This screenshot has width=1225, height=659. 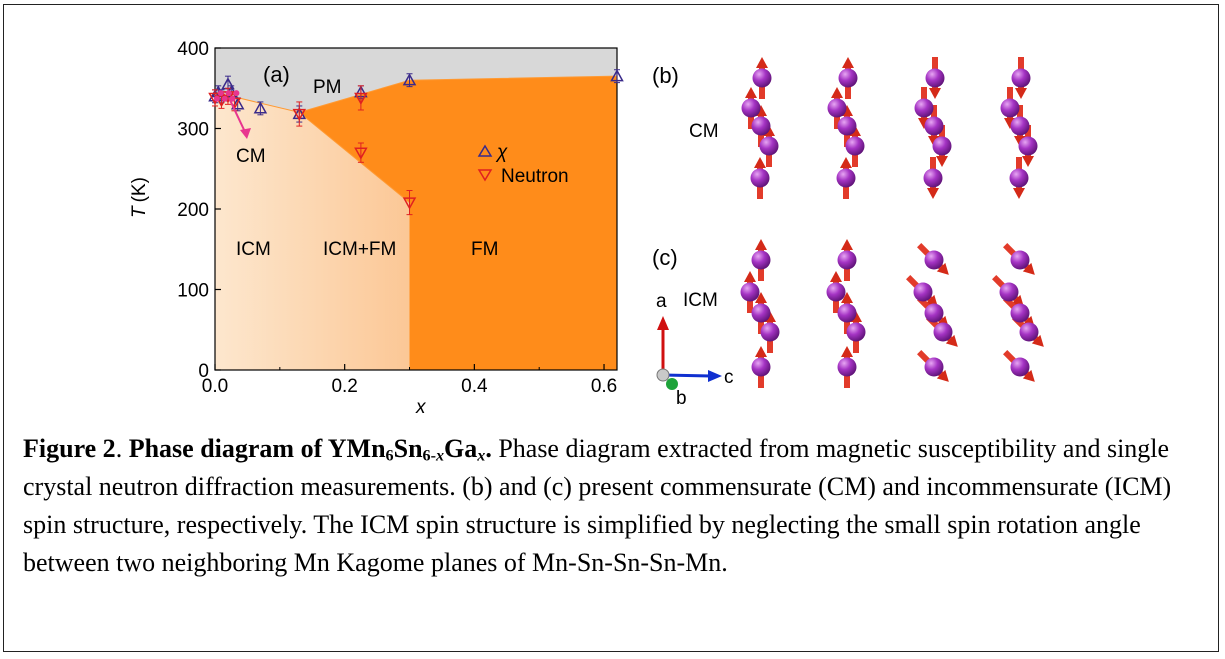 I want to click on y-tick-label: 400, so click(x=193, y=49).